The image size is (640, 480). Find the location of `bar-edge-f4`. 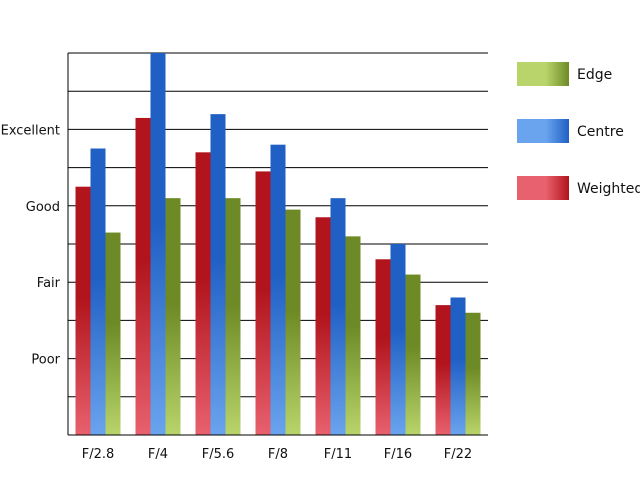

bar-edge-f4 is located at coordinates (173, 316).